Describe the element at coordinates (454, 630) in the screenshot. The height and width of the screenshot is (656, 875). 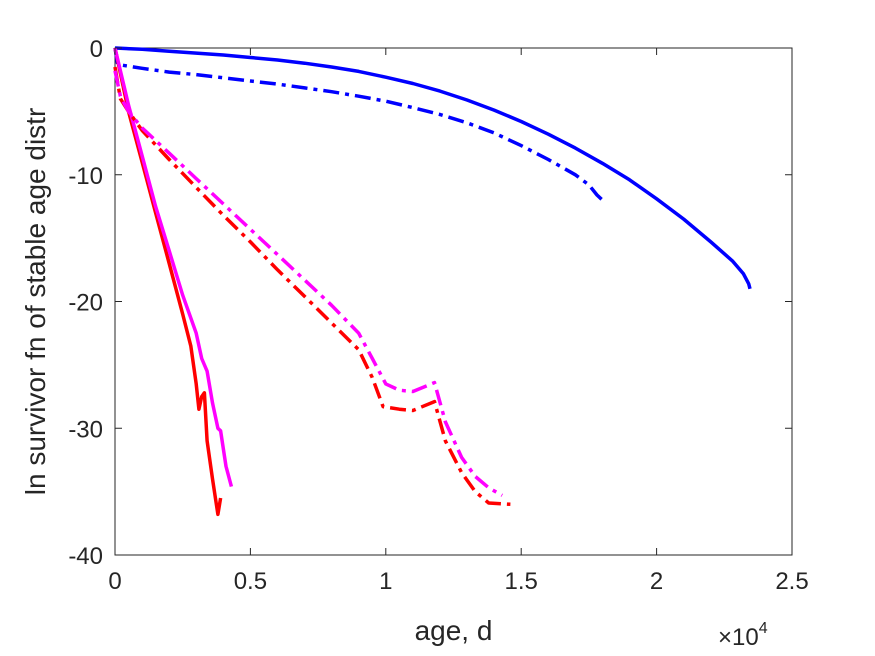
I see `x-axis-label: age, d` at that location.